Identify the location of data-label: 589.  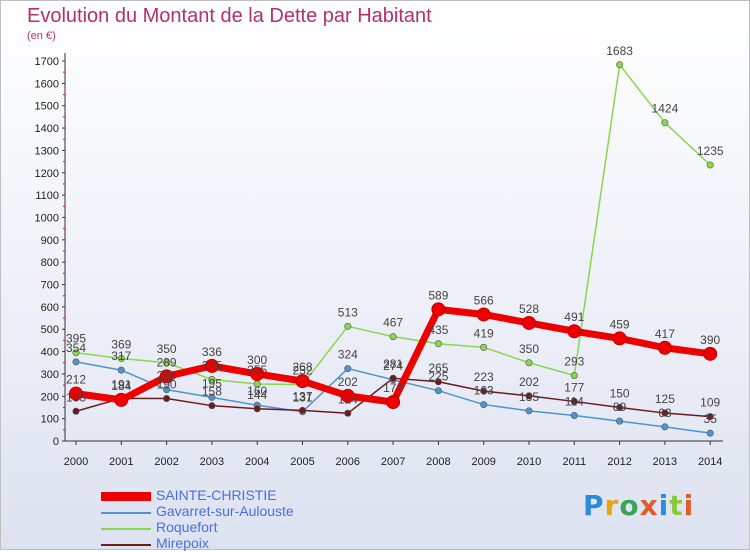
(438, 295).